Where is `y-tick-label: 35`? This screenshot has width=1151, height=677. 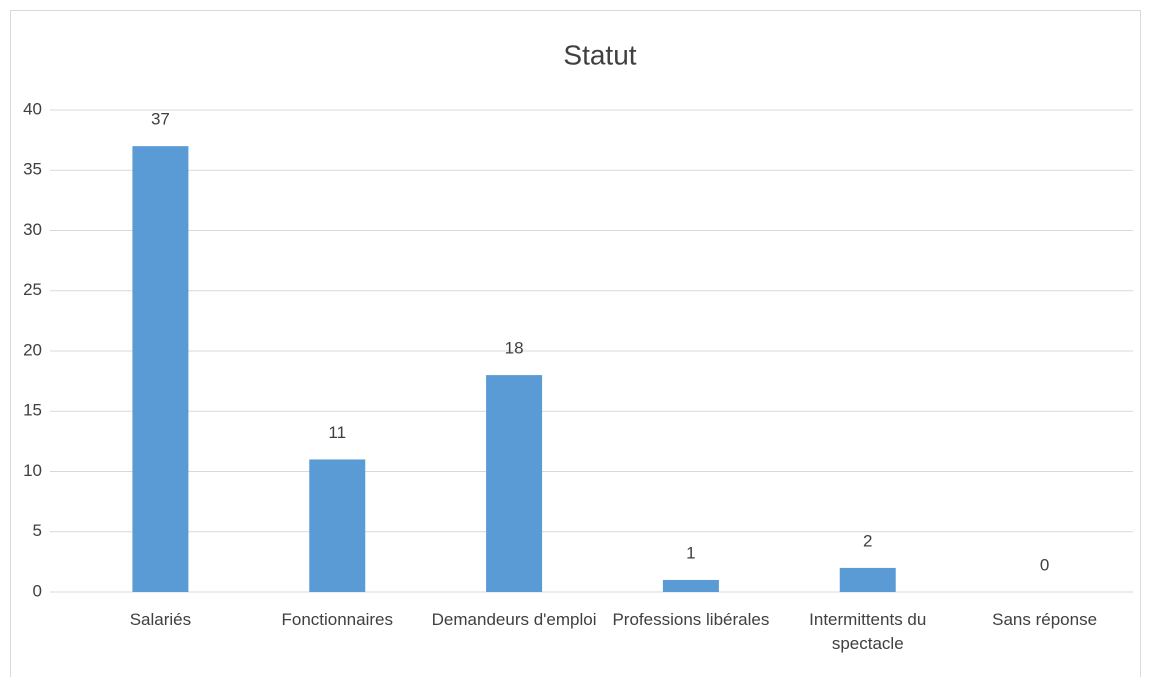 y-tick-label: 35 is located at coordinates (32, 169).